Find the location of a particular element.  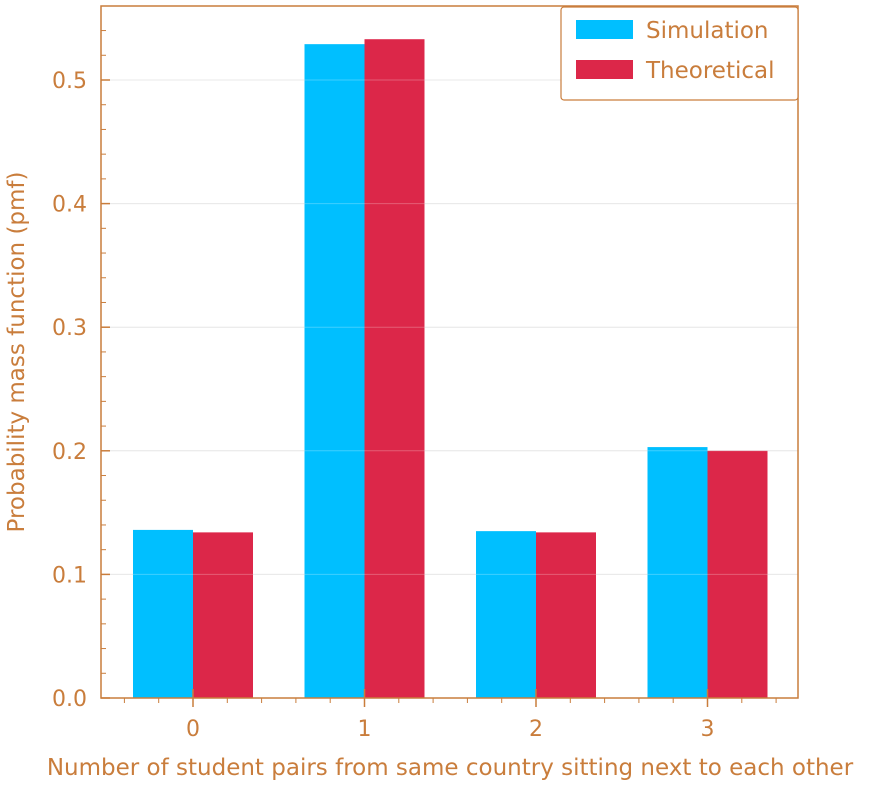

x-tick-label: 3 is located at coordinates (708, 729).